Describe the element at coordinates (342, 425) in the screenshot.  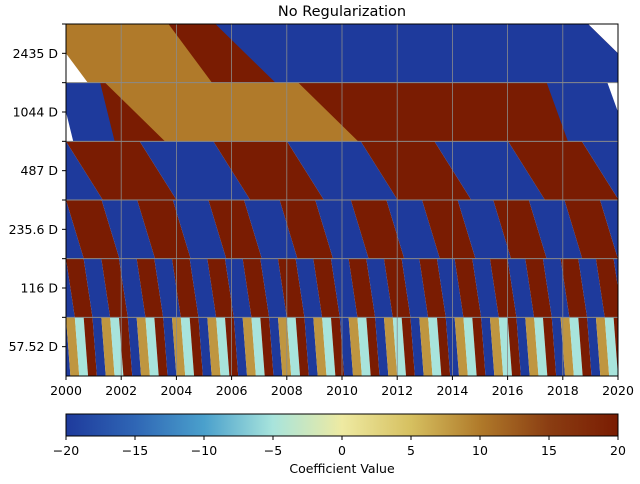
I see `colorbar-gradient` at that location.